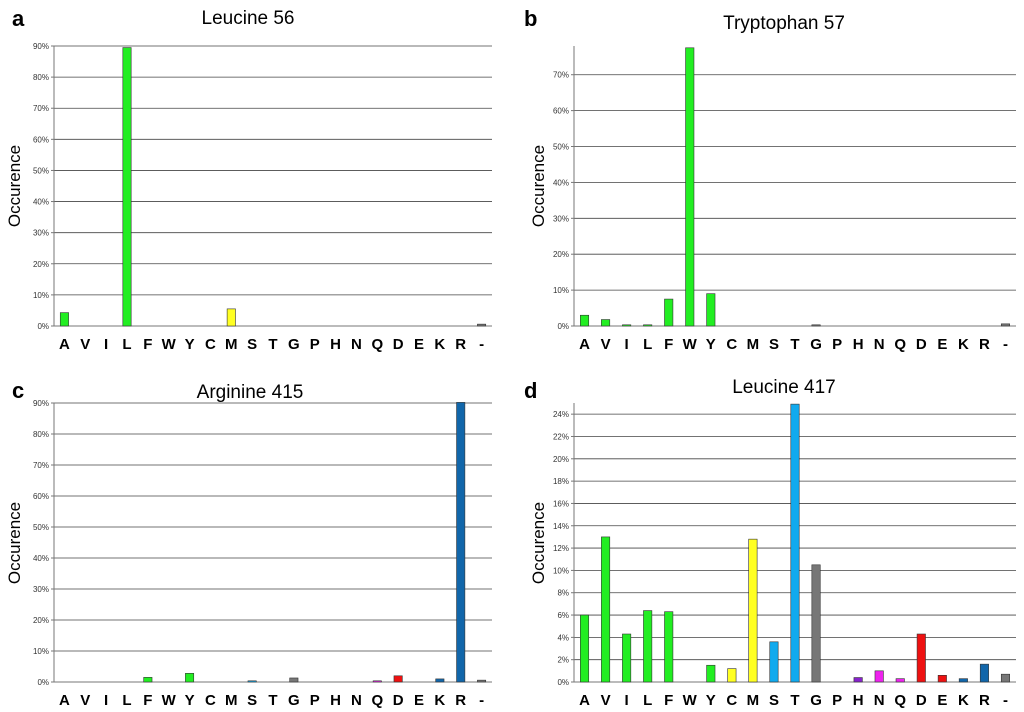  I want to click on y-tick-label: 18%, so click(561, 481).